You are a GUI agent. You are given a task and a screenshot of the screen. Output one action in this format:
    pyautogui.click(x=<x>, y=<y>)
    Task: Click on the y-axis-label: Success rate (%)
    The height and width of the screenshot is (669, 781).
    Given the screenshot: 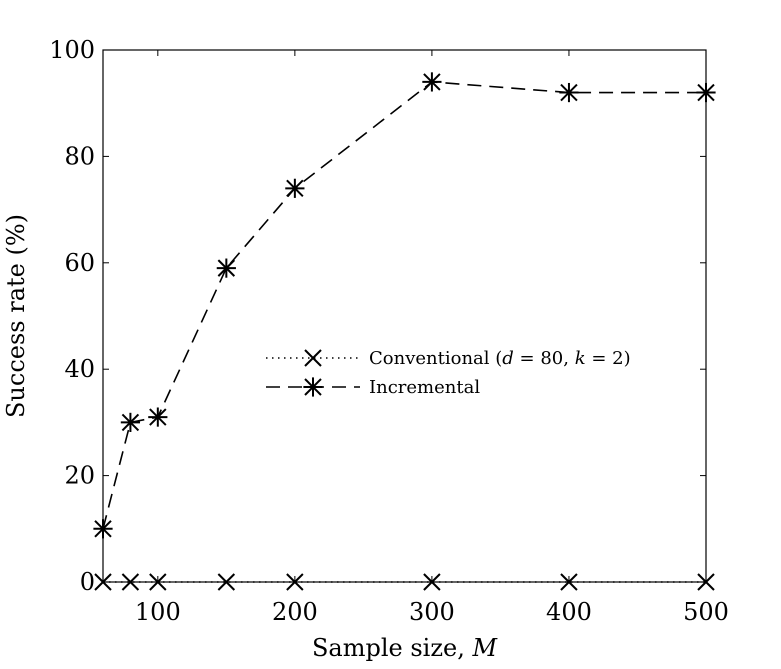 What is the action you would take?
    pyautogui.click(x=16, y=316)
    